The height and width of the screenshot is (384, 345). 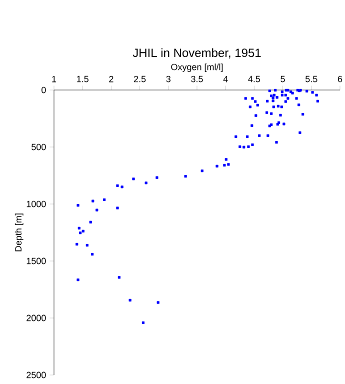 I want to click on x-tick-label: 6, so click(x=340, y=79).